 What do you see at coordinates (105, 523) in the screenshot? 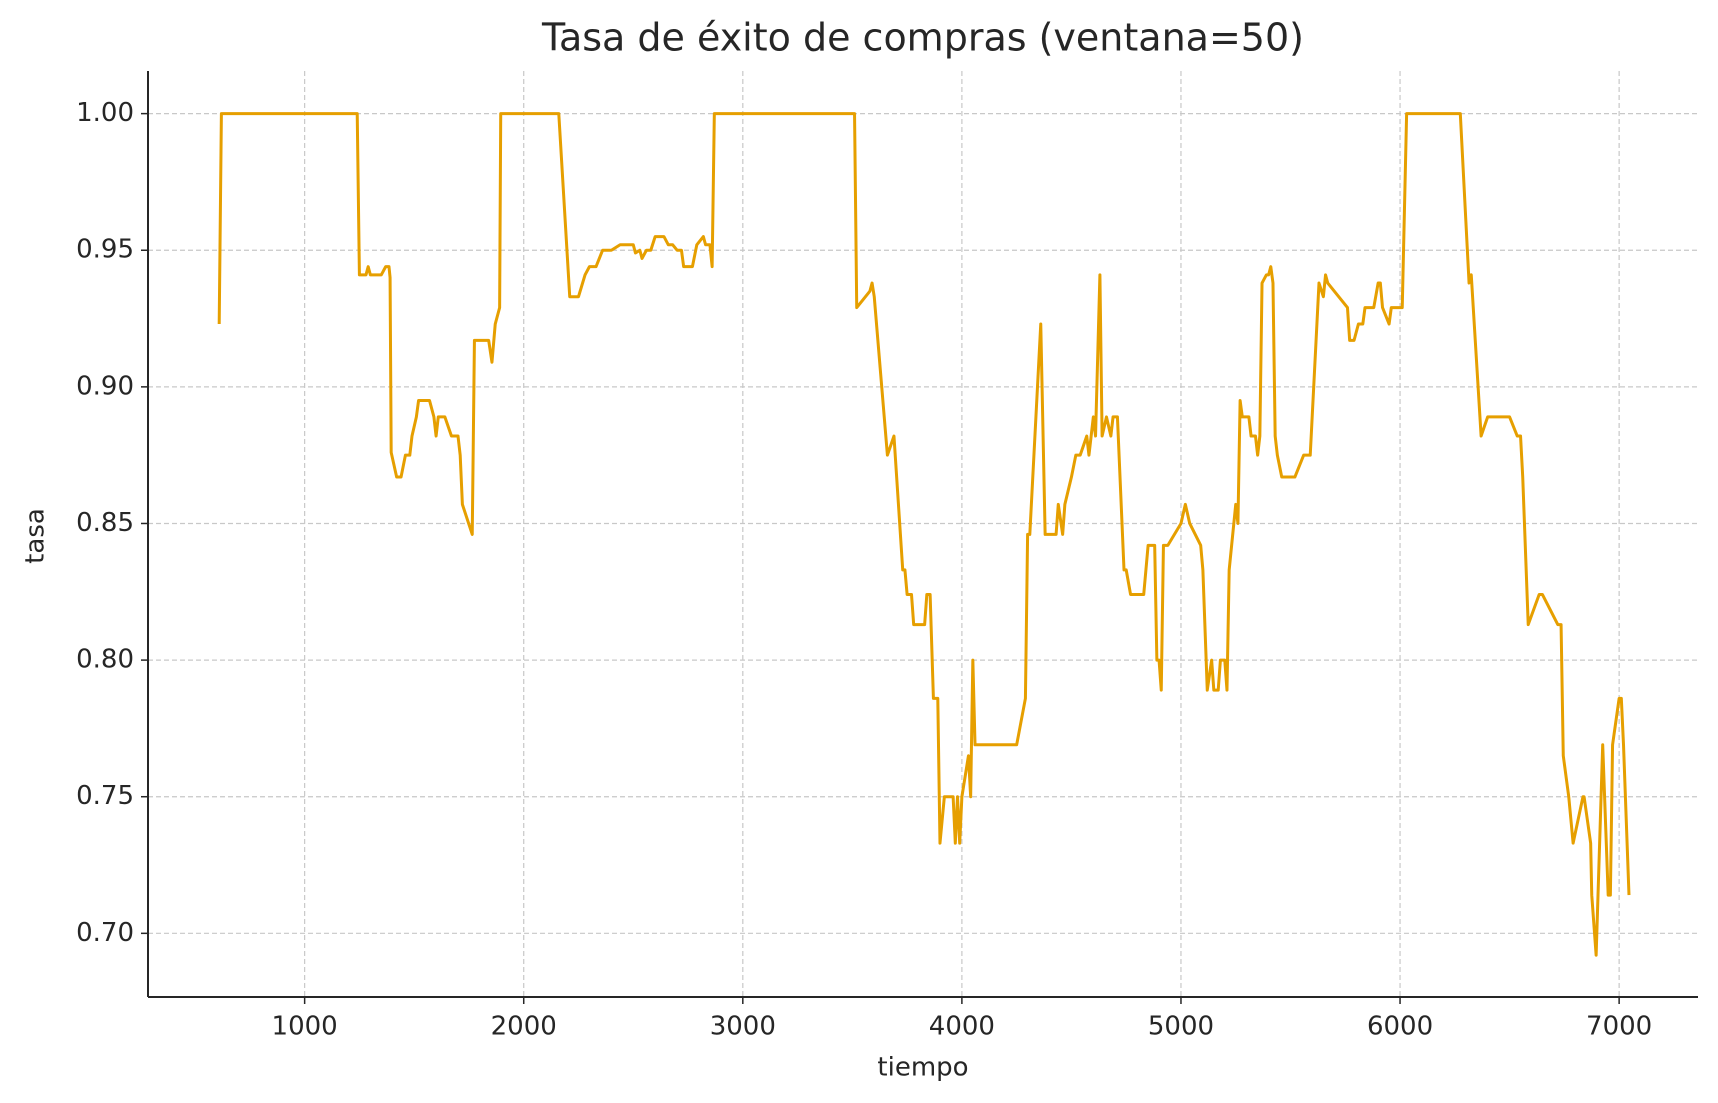
I see `y-tick-label: 0.85` at bounding box center [105, 523].